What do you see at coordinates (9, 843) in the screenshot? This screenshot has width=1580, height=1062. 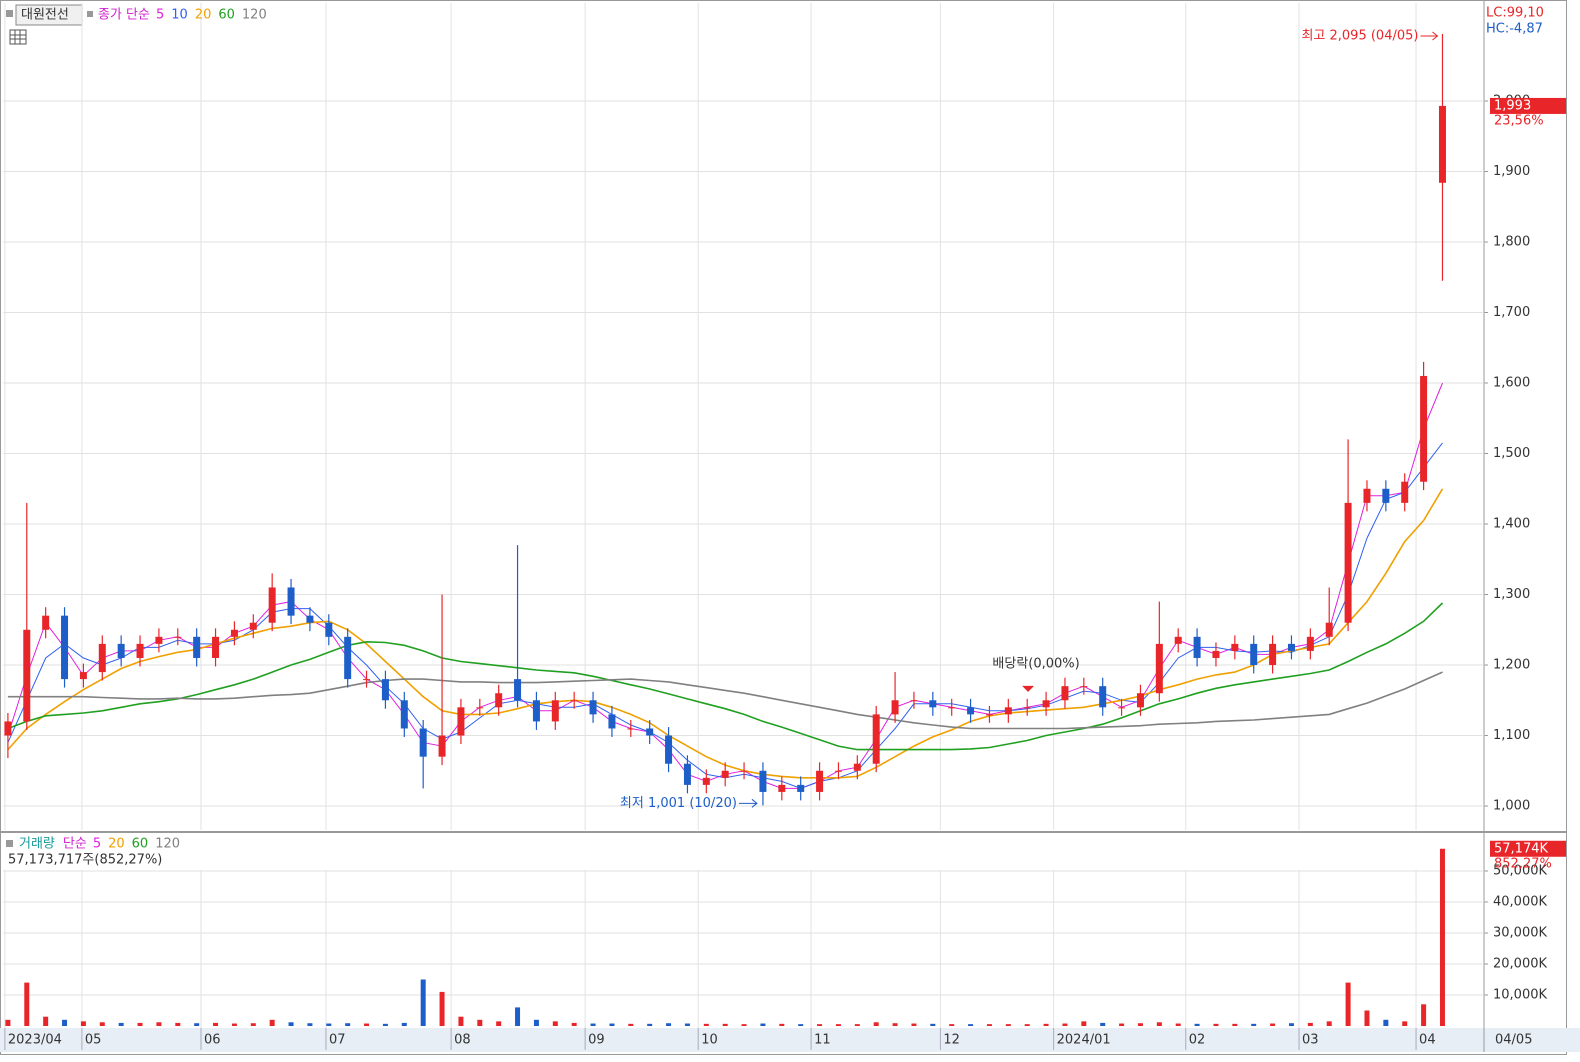 I see `panel-icon` at bounding box center [9, 843].